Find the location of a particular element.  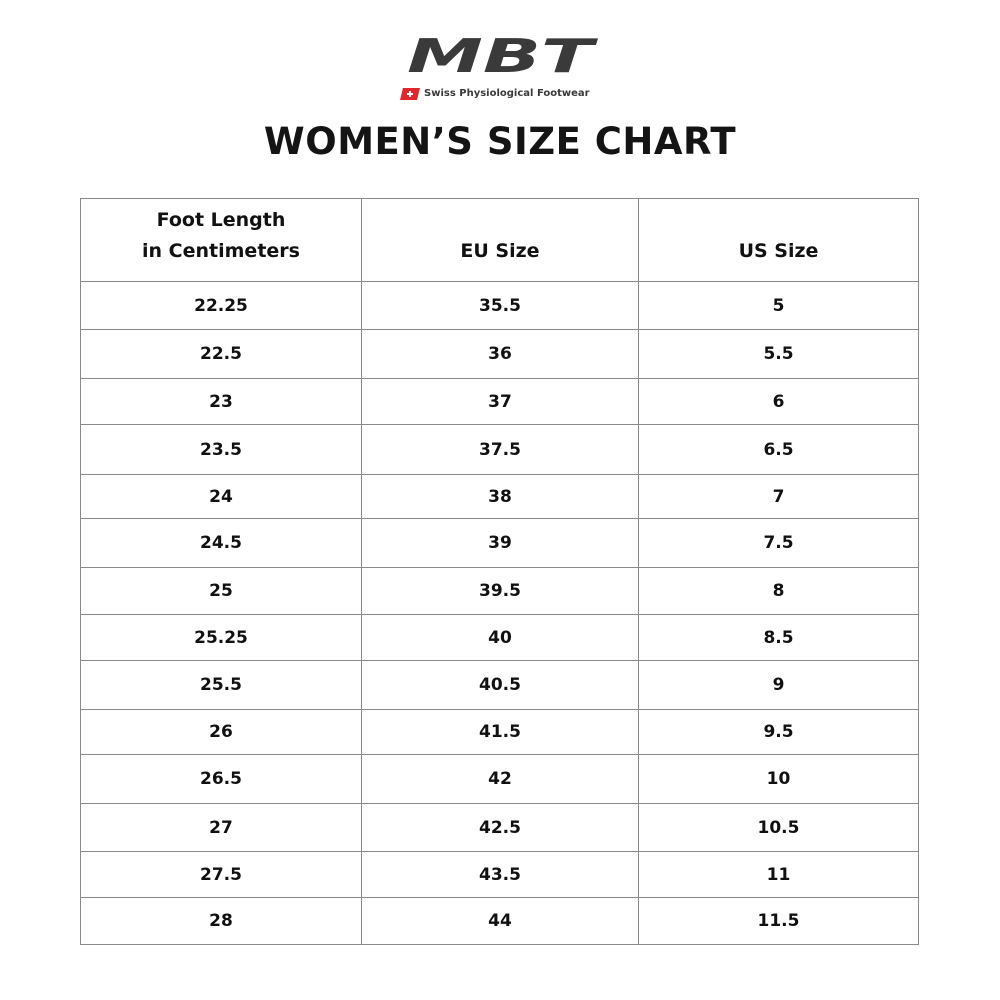

table-row: 22.25 35.5 5 is located at coordinates (499, 305).